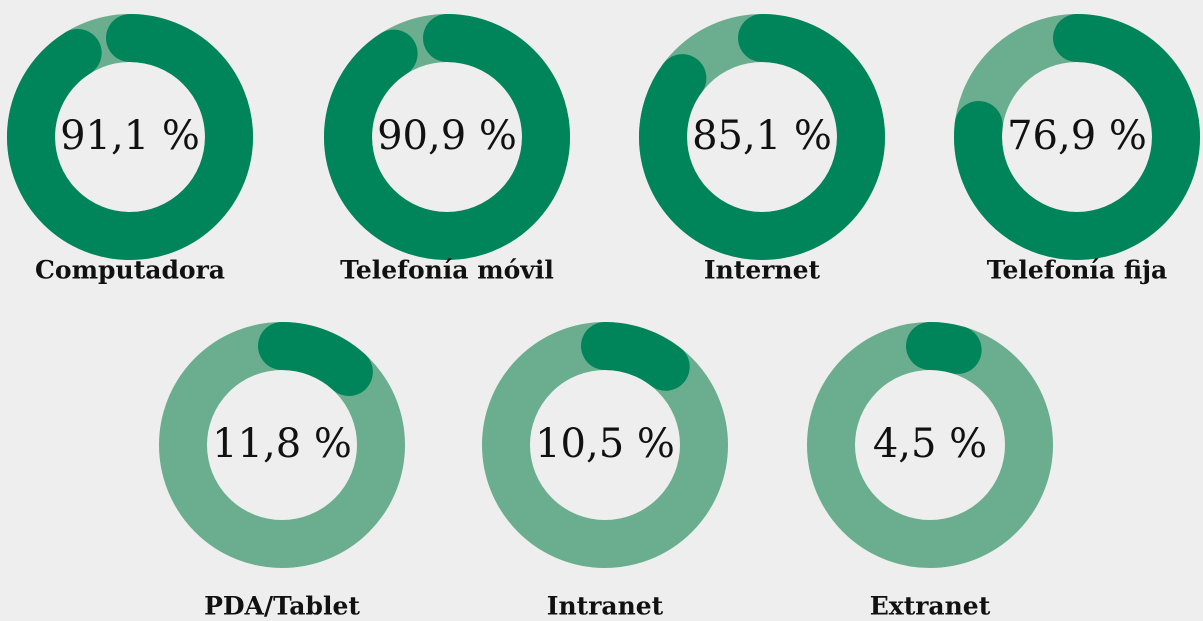  I want to click on value-label: 11,8 %, so click(282, 444).